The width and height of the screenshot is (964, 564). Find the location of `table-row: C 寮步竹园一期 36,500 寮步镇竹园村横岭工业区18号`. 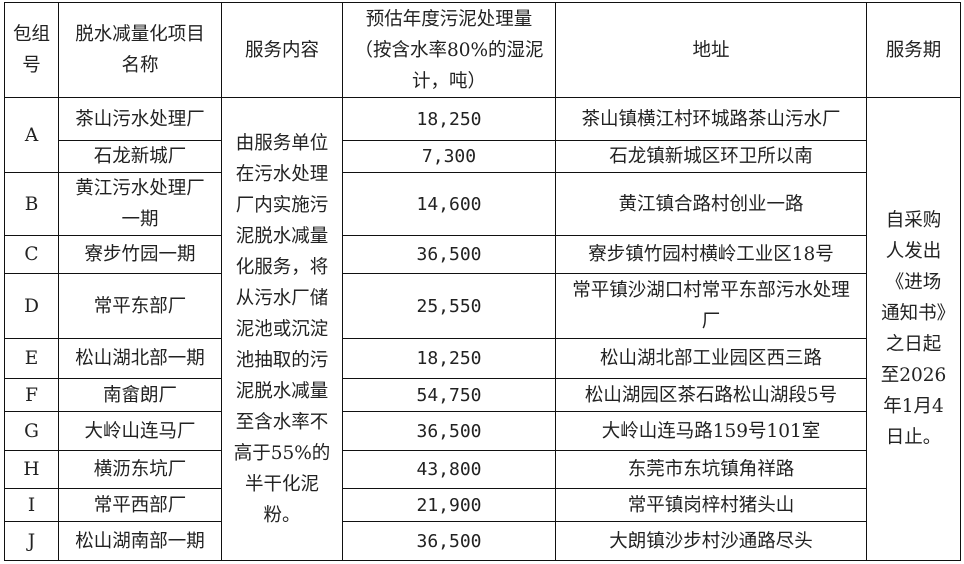

table-row: C 寮步竹园一期 36,500 寮步镇竹园村横岭工业区18号 is located at coordinates (482, 254).